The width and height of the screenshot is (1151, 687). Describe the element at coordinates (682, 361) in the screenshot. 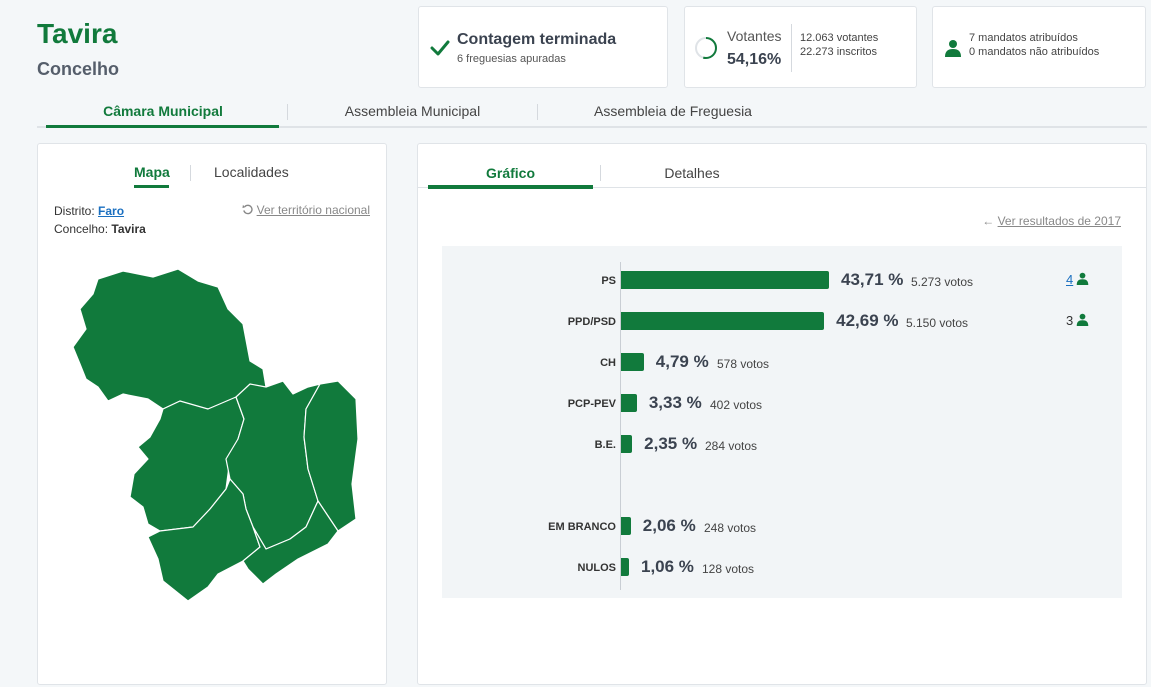

I see `bar-percent: 4,79 %` at that location.